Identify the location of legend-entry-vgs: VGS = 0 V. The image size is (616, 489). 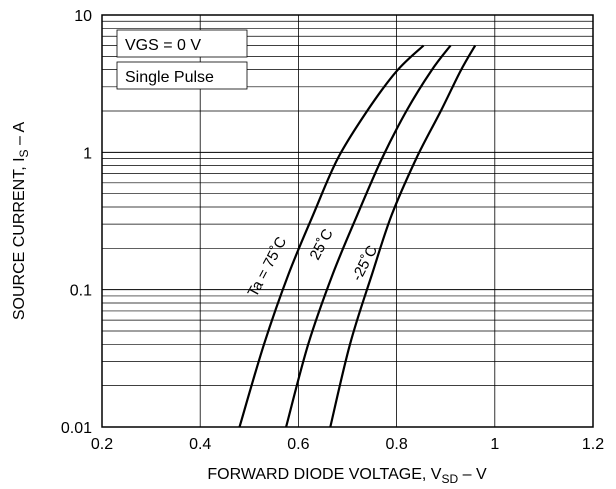
(163, 45).